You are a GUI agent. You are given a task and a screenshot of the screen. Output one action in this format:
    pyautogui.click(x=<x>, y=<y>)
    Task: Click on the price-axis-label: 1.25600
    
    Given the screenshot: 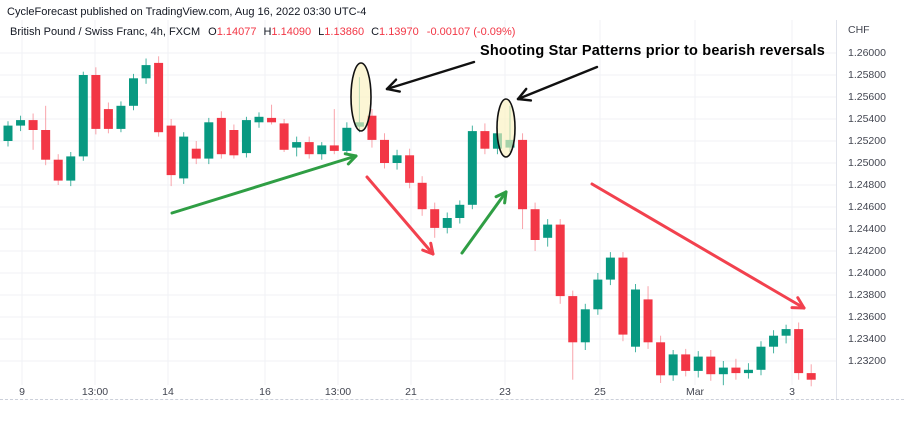 What is the action you would take?
    pyautogui.click(x=867, y=97)
    